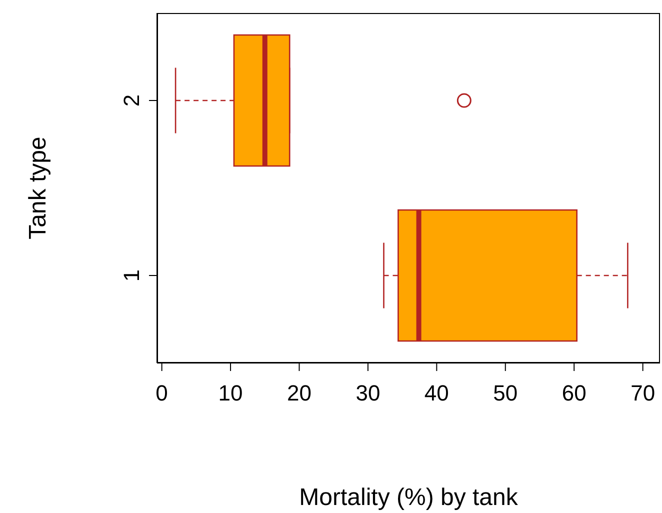 The width and height of the screenshot is (662, 513). What do you see at coordinates (162, 393) in the screenshot?
I see `x-tick-label: 0` at bounding box center [162, 393].